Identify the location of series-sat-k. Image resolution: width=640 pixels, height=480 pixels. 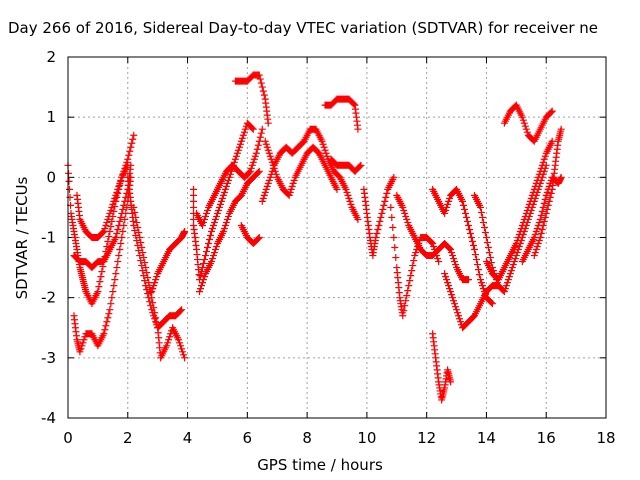
(251, 99).